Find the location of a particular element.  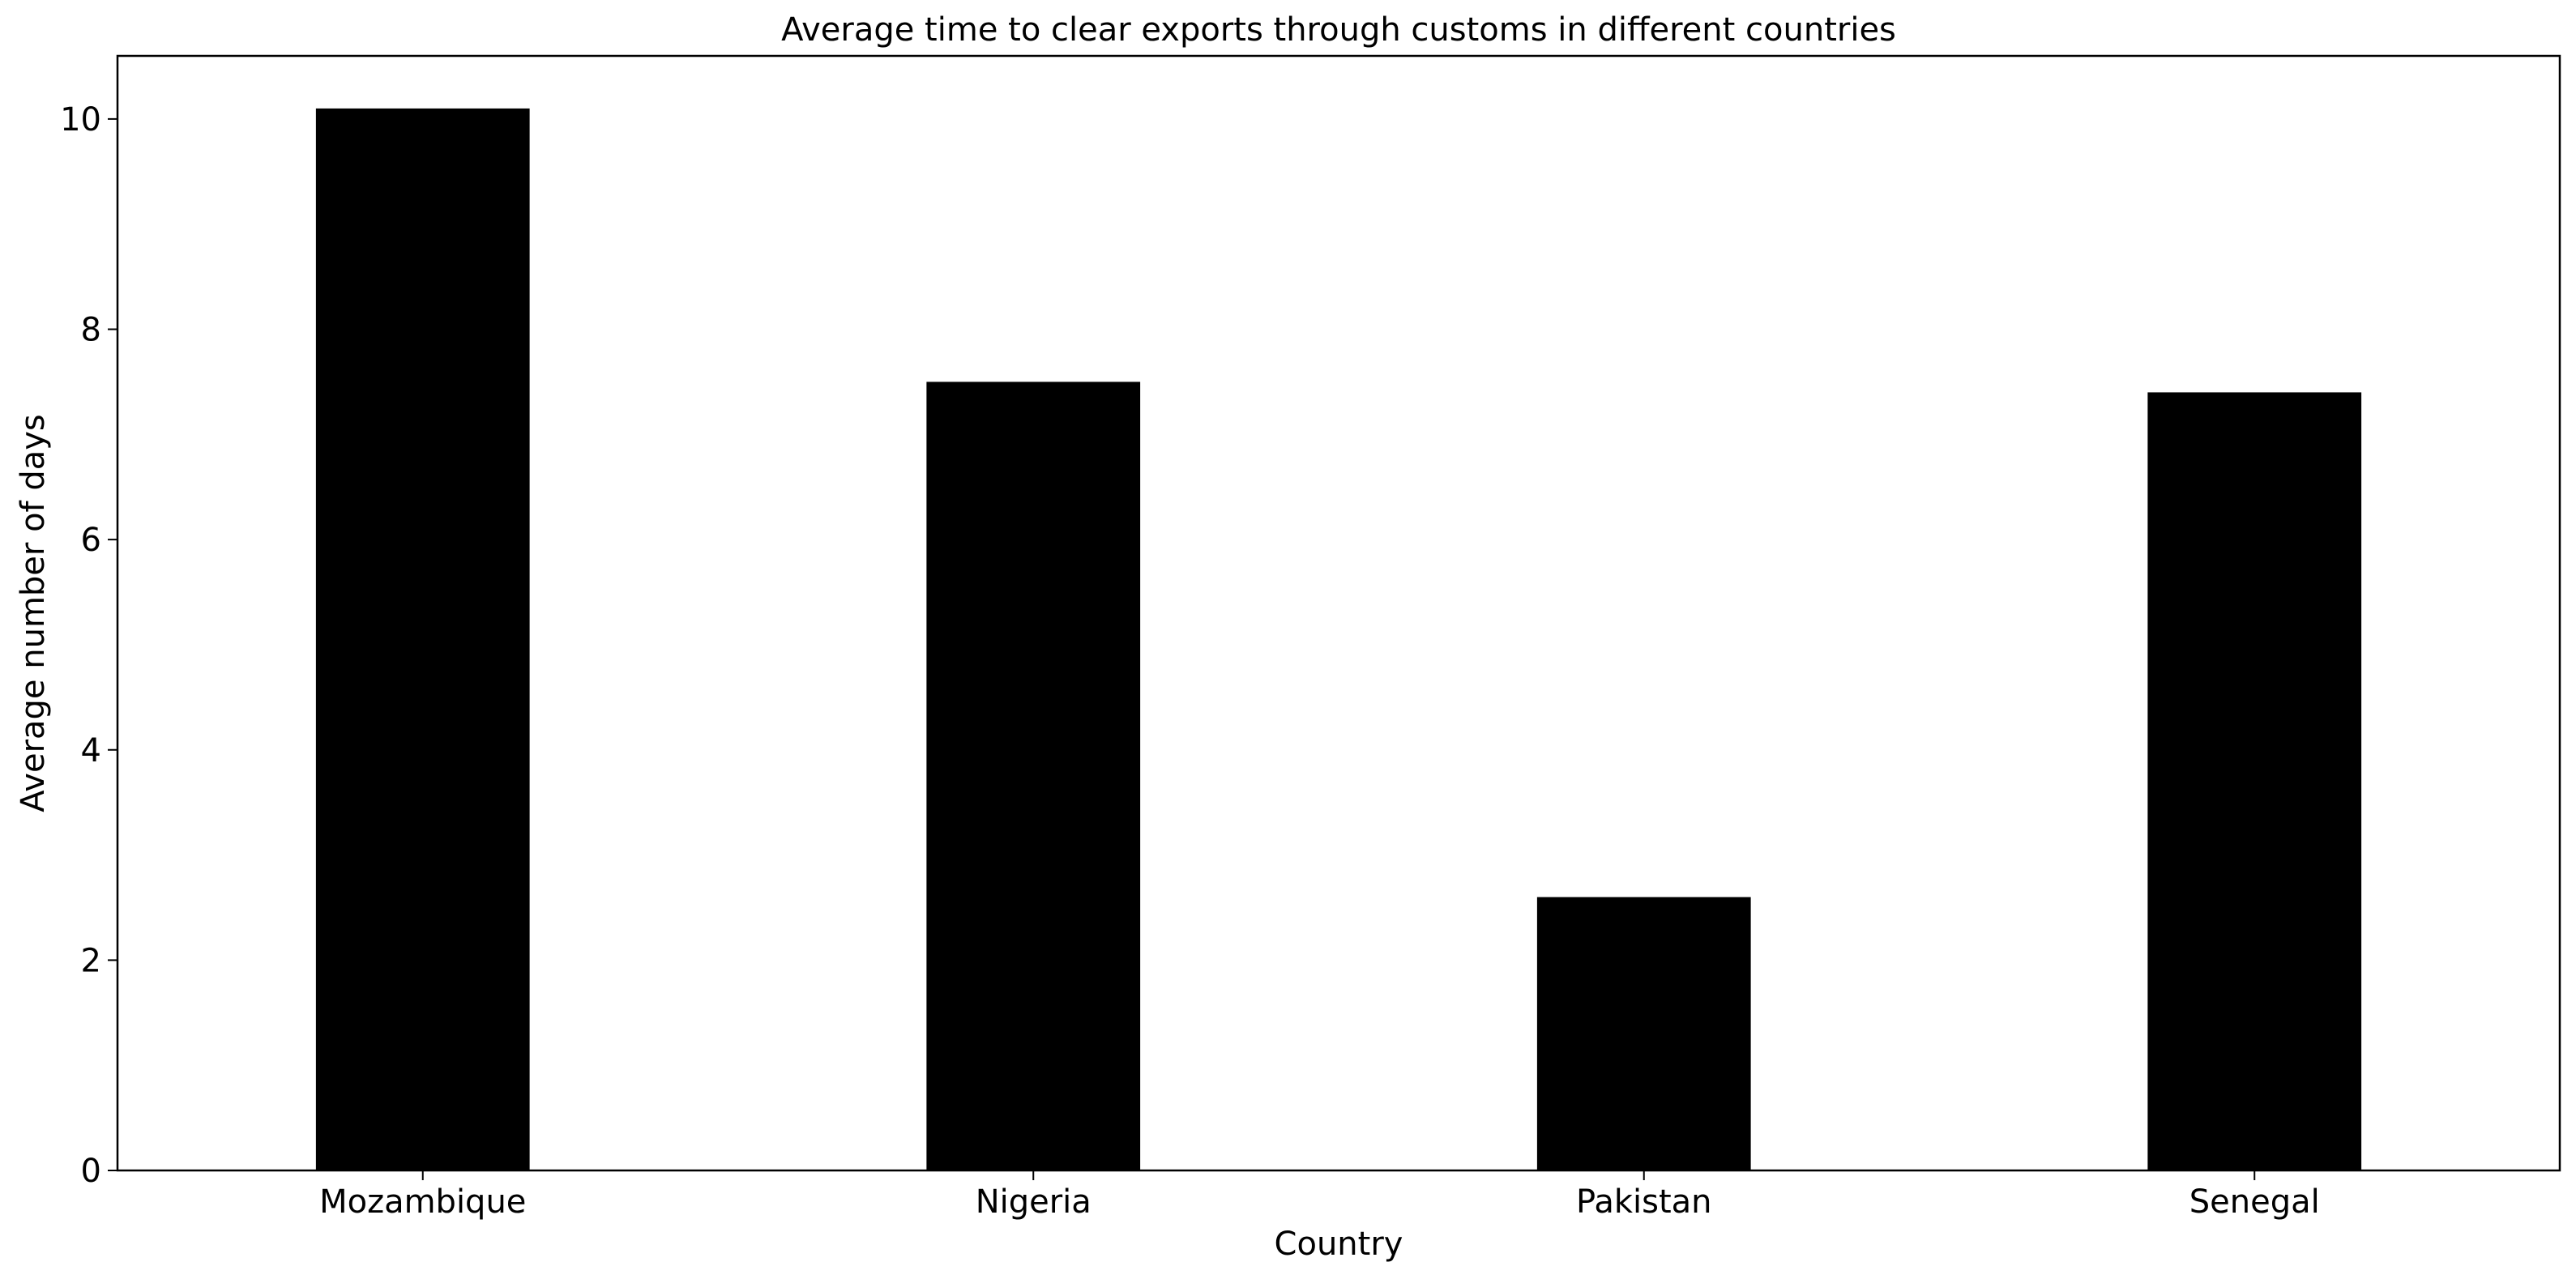

bar-nigeria is located at coordinates (1033, 776).